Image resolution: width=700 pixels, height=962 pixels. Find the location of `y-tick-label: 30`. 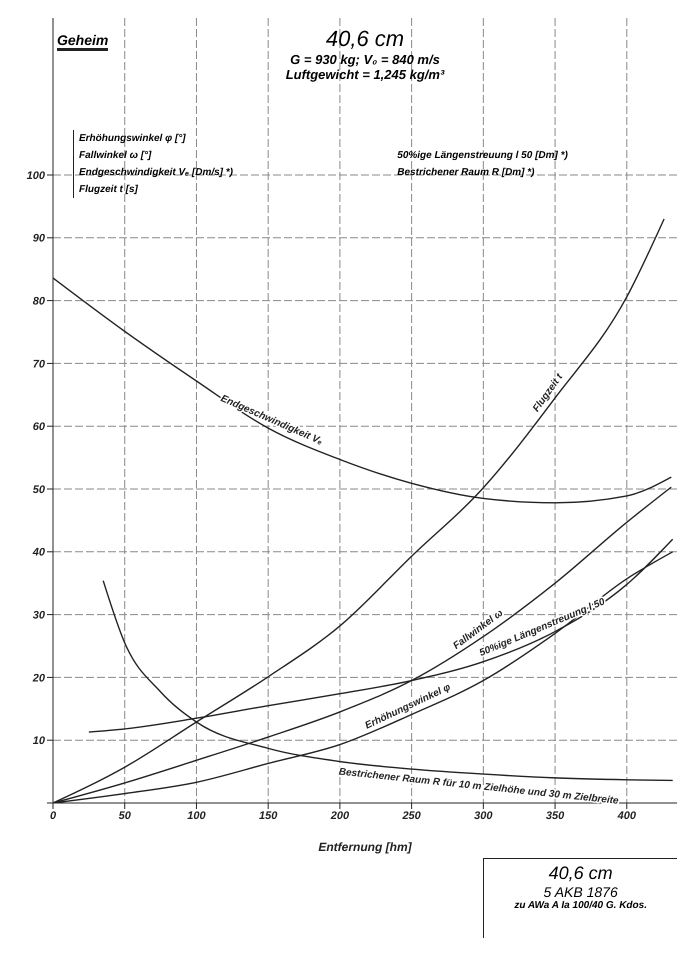

y-tick-label: 30 is located at coordinates (39, 616).